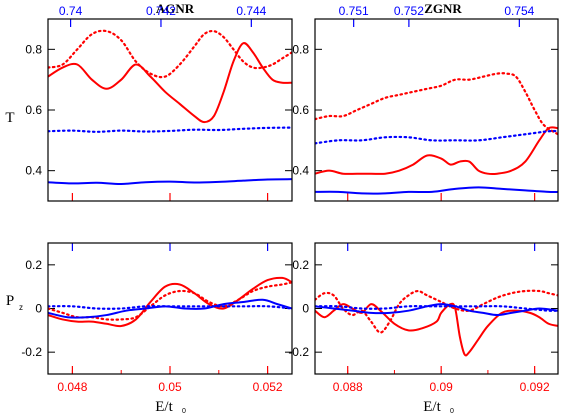 The width and height of the screenshot is (581, 415). Describe the element at coordinates (21, 307) in the screenshot. I see `ylabel-bottom-sub: z` at that location.